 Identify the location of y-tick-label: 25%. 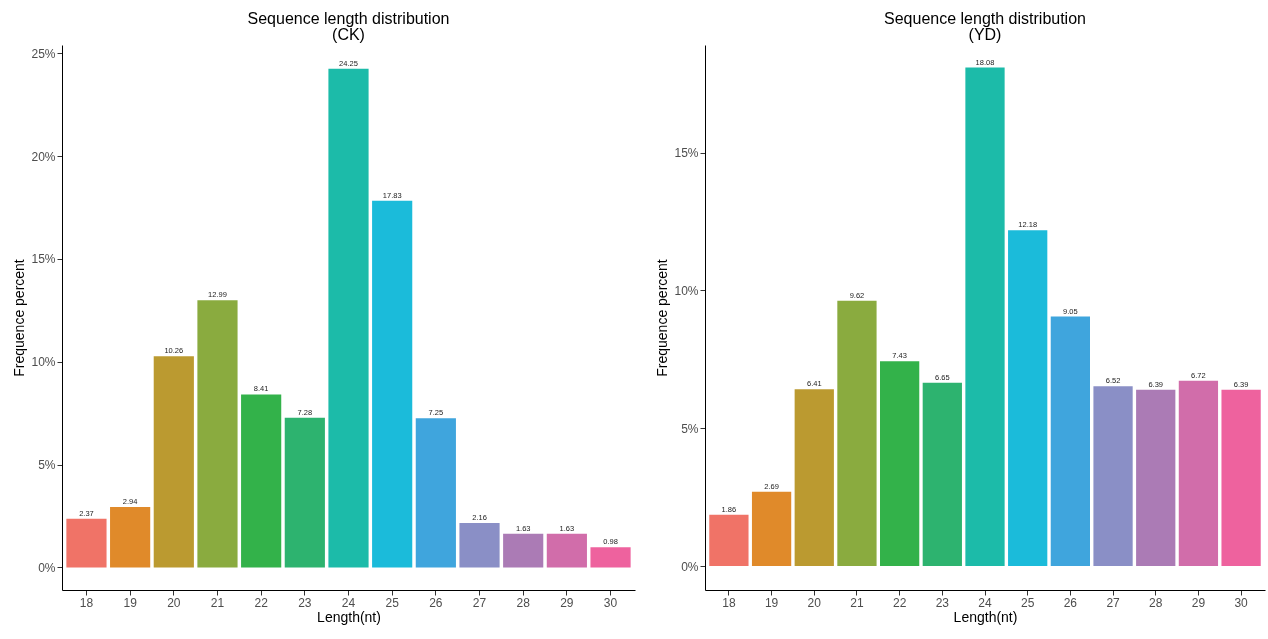
(43, 53).